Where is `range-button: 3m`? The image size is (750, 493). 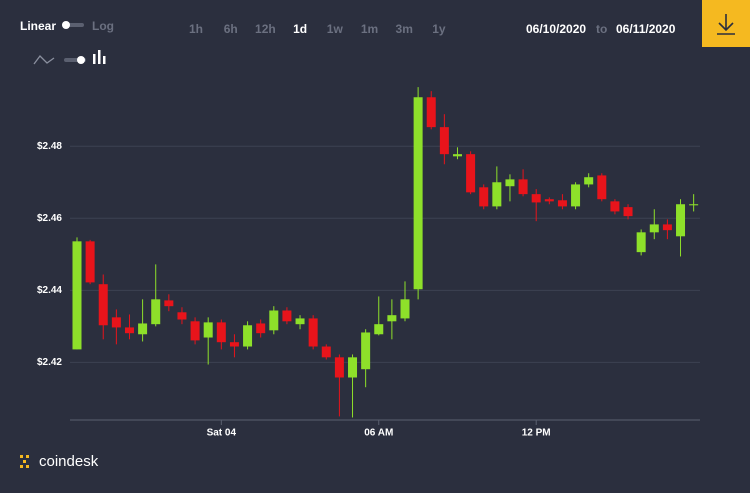
range-button: 3m is located at coordinates (404, 29).